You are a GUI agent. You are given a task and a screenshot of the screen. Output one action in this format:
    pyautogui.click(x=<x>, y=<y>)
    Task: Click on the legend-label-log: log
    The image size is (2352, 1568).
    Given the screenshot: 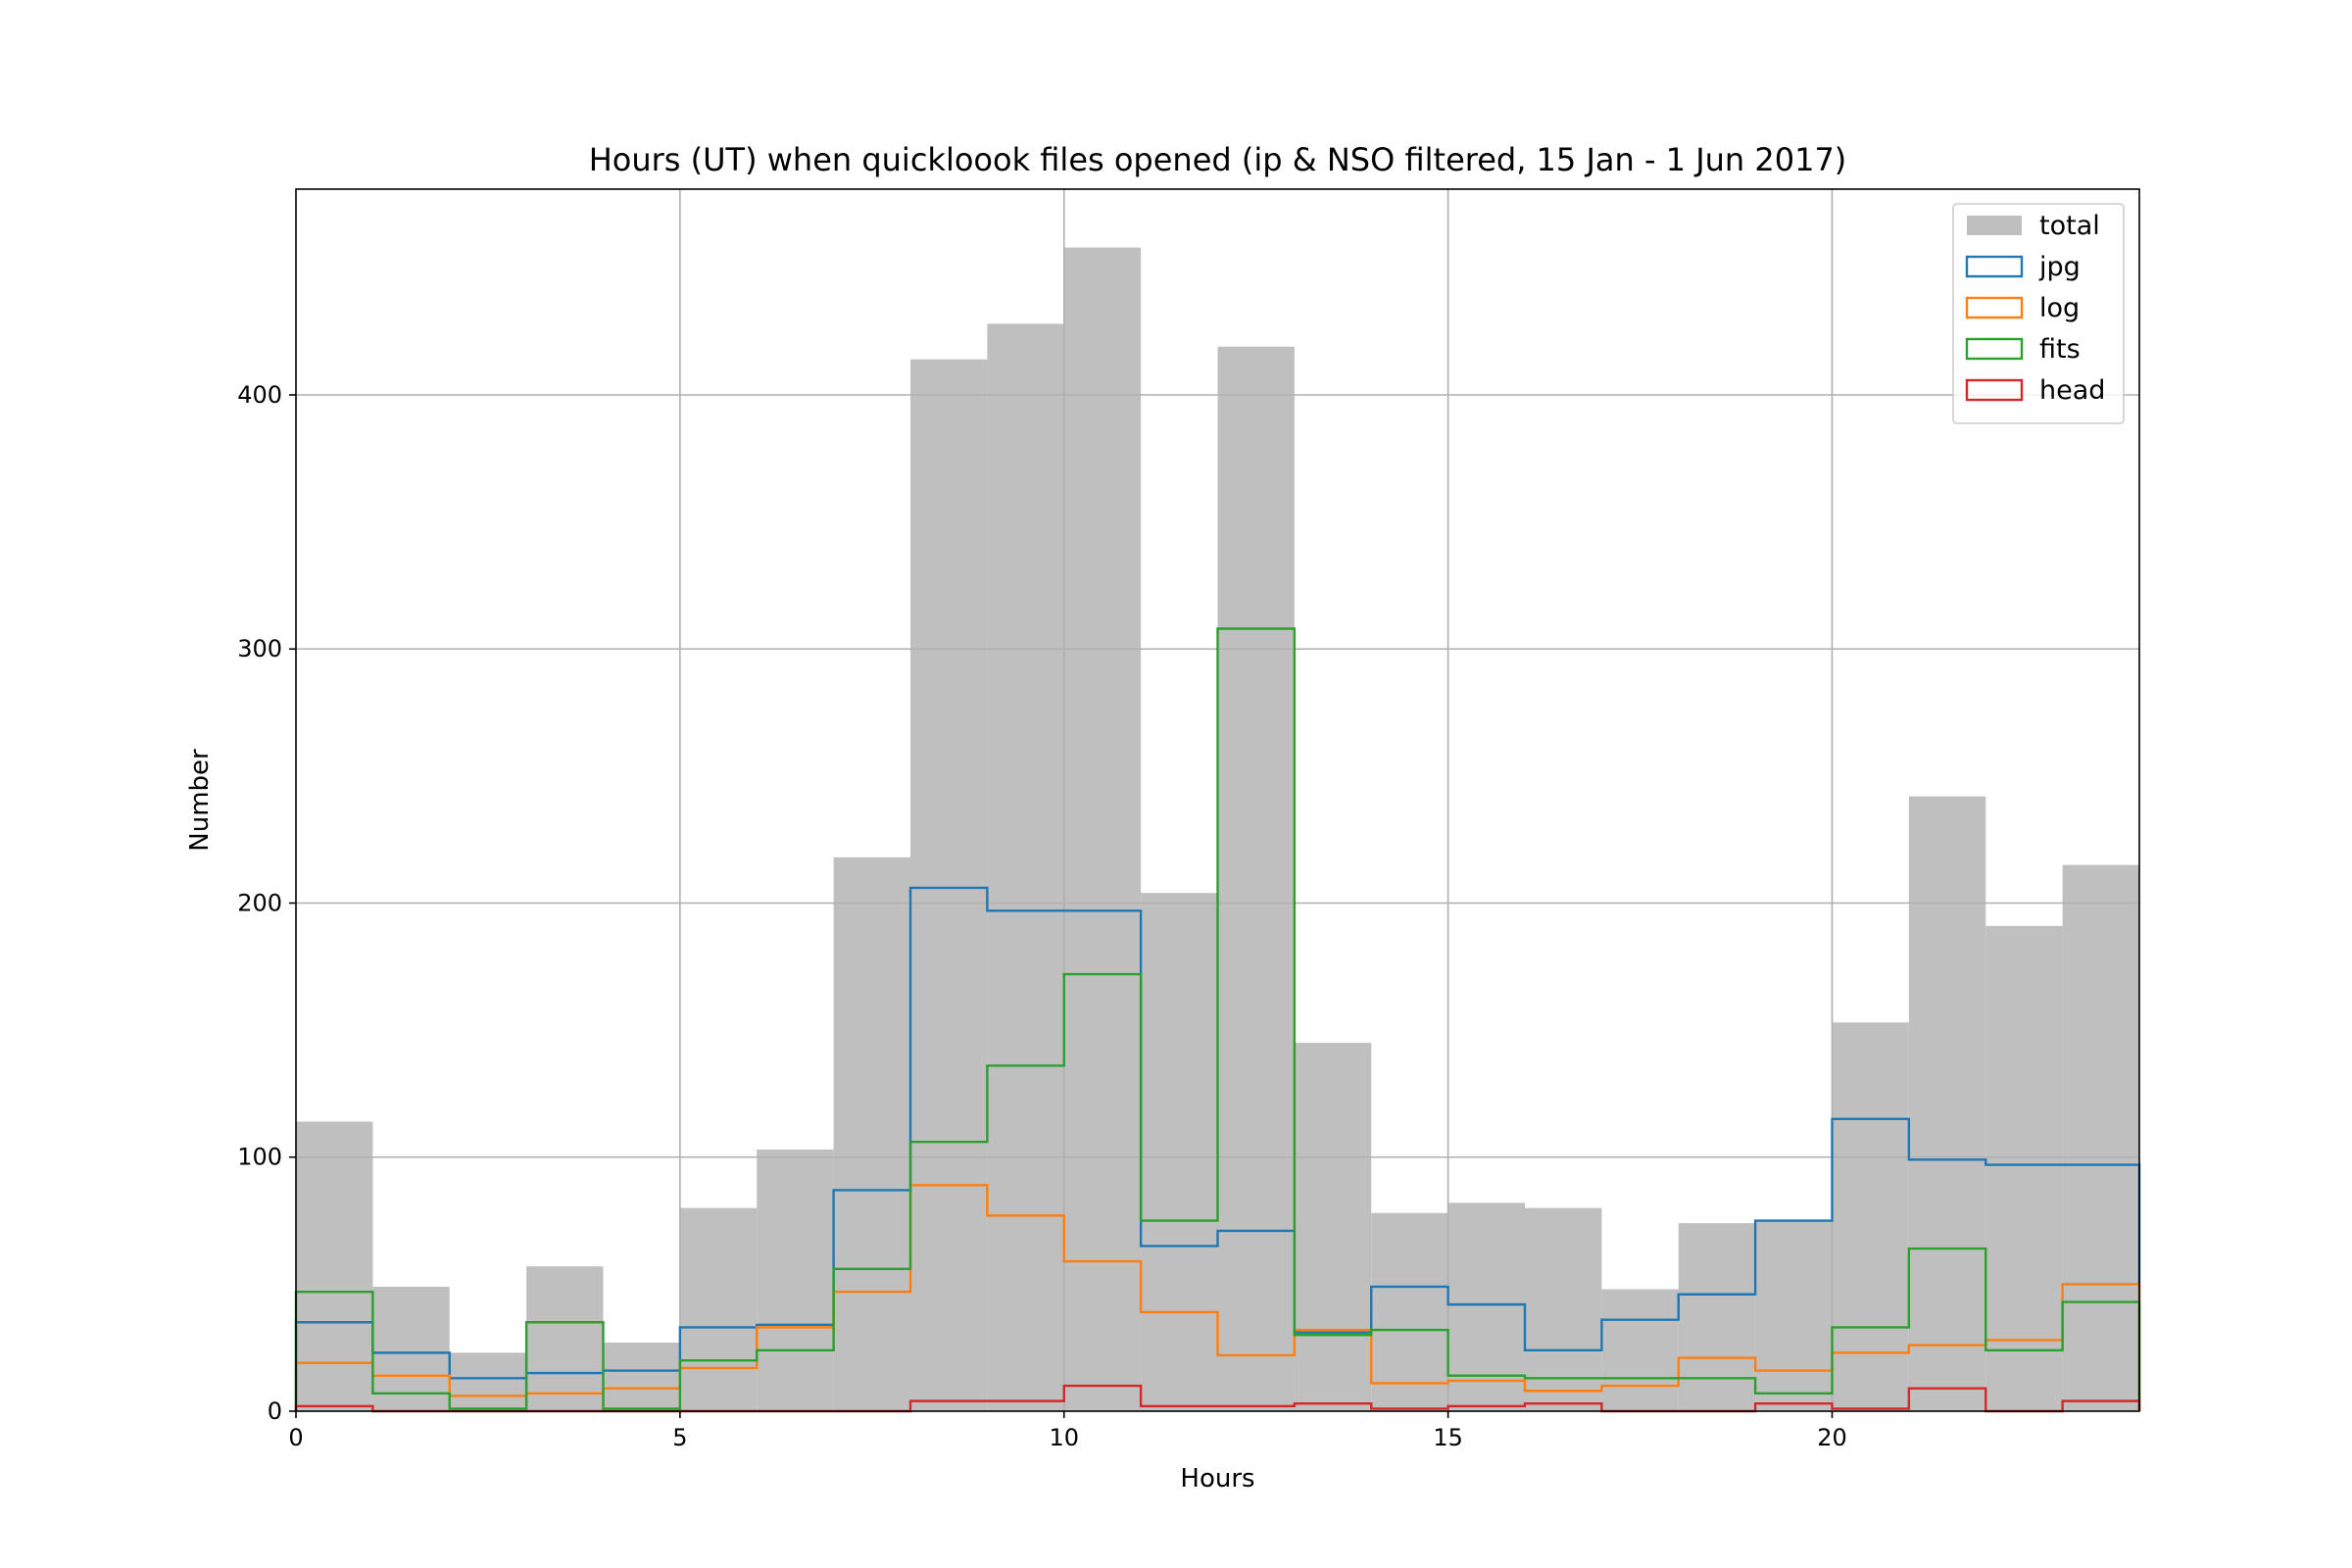 What is the action you would take?
    pyautogui.click(x=2059, y=308)
    